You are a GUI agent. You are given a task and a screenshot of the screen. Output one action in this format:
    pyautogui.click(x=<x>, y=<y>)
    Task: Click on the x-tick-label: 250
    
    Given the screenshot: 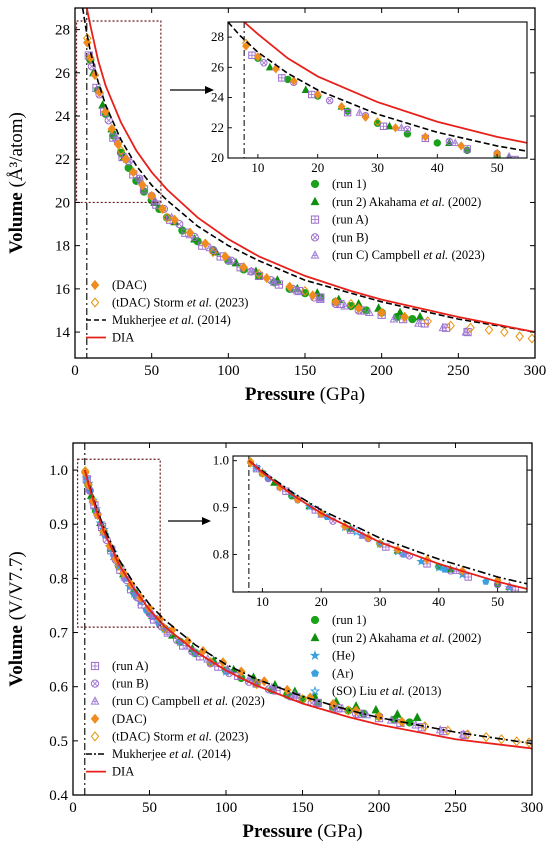 What is the action you would take?
    pyautogui.click(x=458, y=371)
    